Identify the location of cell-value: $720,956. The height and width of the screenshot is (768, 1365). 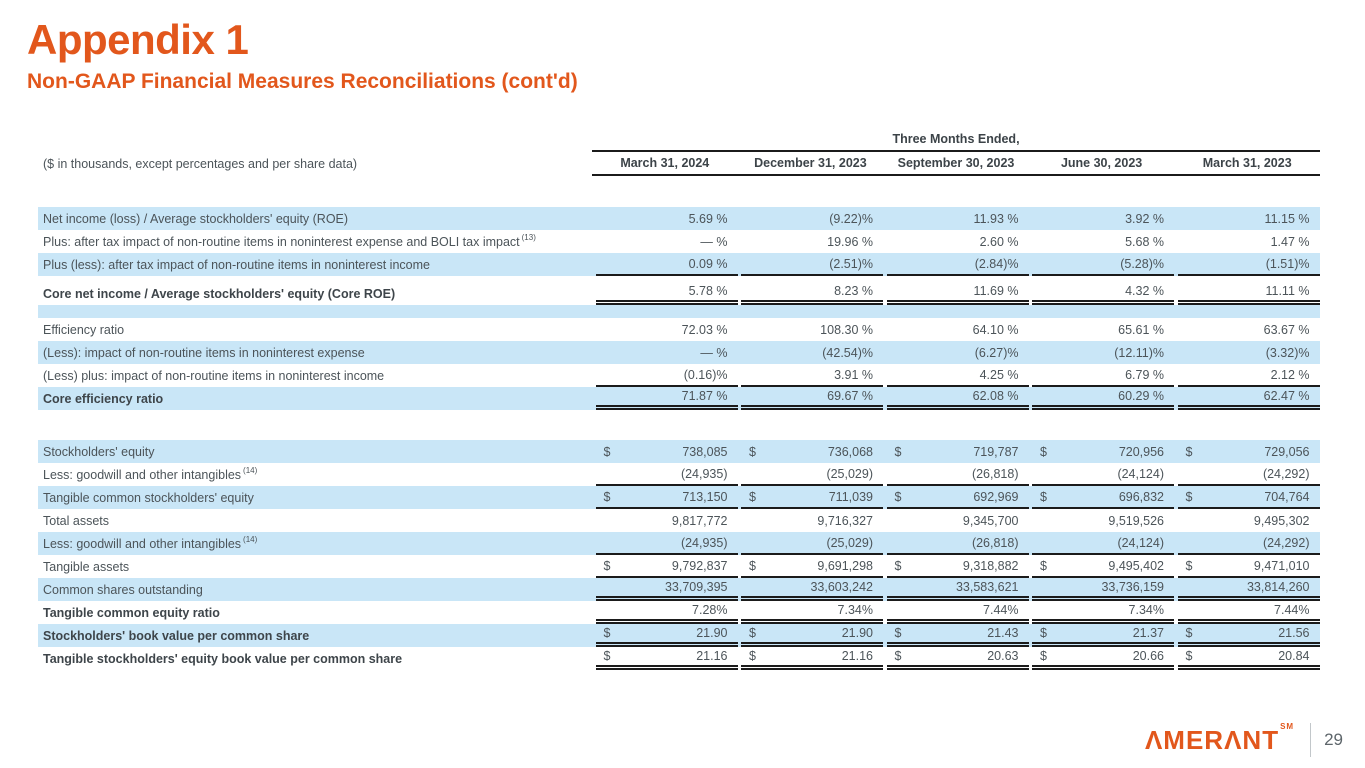
(1103, 451).